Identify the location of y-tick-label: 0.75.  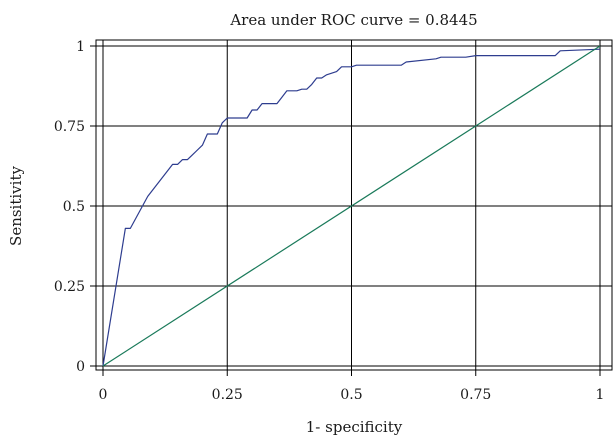
(69, 127).